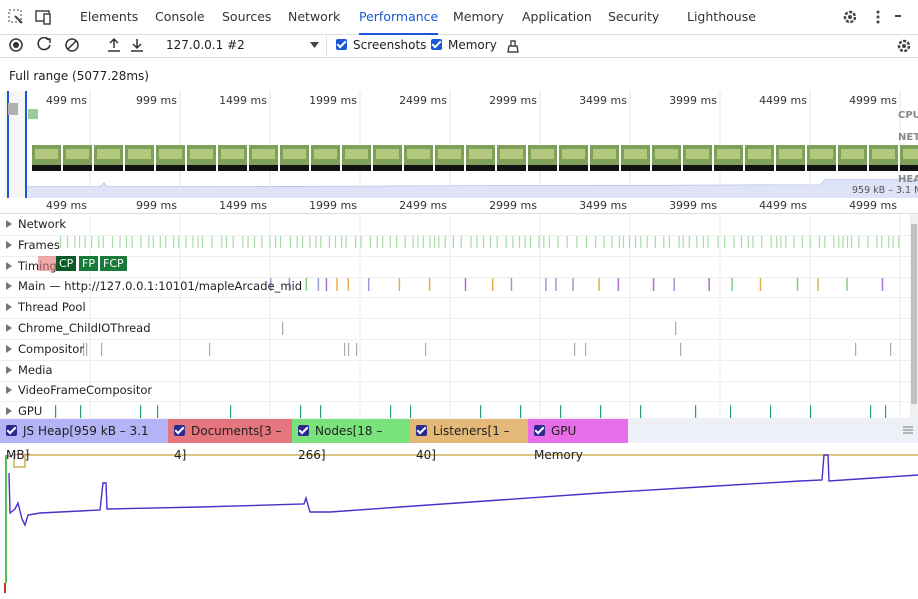 This screenshot has height=599, width=918. I want to click on inspect-icons, so click(31, 17).